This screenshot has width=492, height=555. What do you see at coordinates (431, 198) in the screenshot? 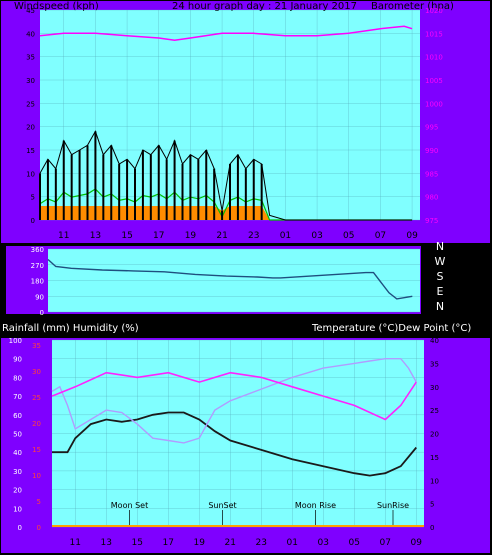
I see `barometer-tick-label: 980` at bounding box center [431, 198].